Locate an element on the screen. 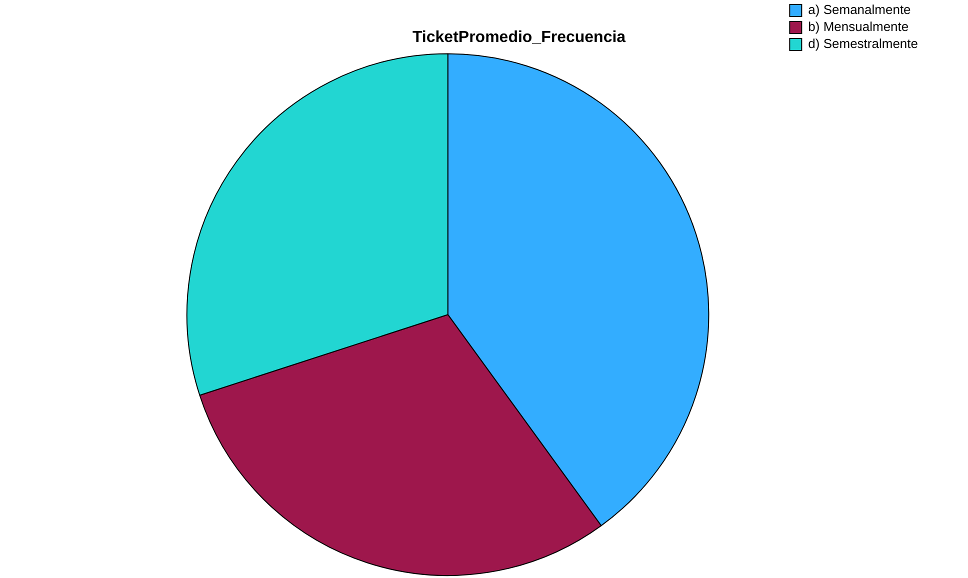 The height and width of the screenshot is (578, 968). legend-label: b) Mensualmente is located at coordinates (858, 26).